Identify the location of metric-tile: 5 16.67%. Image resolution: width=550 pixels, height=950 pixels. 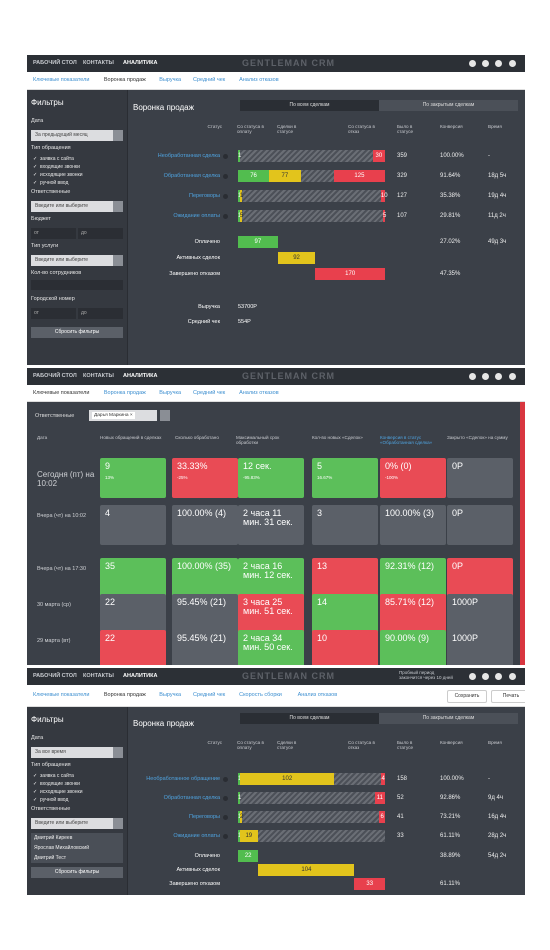
(345, 478).